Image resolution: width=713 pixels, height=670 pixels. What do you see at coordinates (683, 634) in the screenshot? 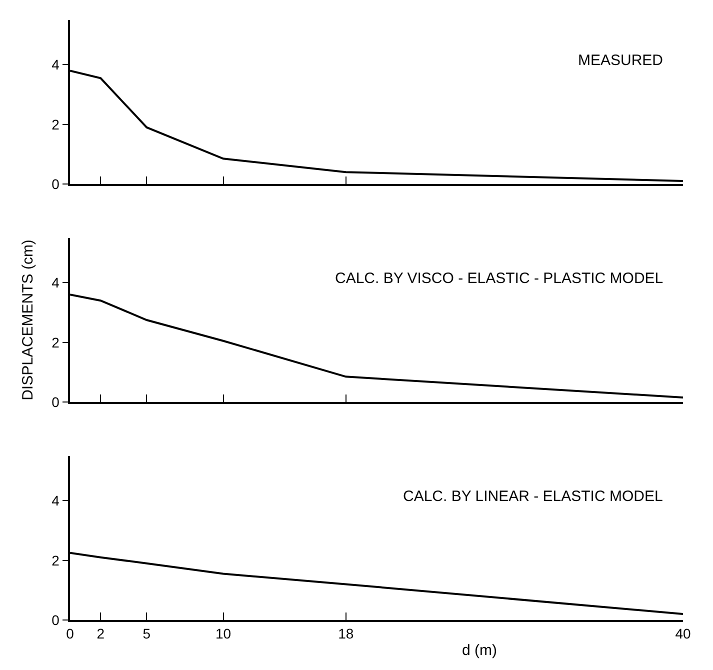
I see `x-tick-label: 40` at bounding box center [683, 634].